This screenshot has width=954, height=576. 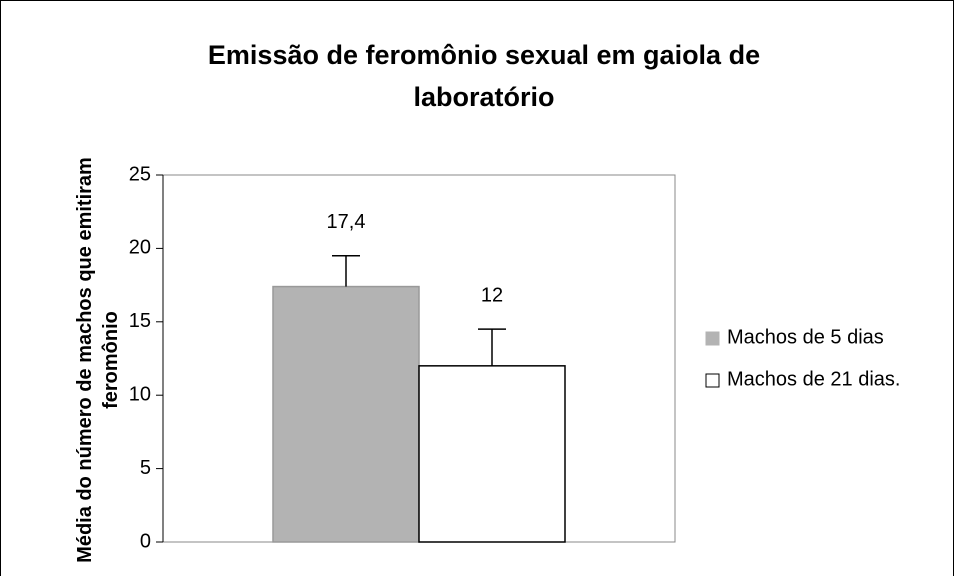 What do you see at coordinates (813, 379) in the screenshot?
I see `legend-label: Machos de 21 dias.` at bounding box center [813, 379].